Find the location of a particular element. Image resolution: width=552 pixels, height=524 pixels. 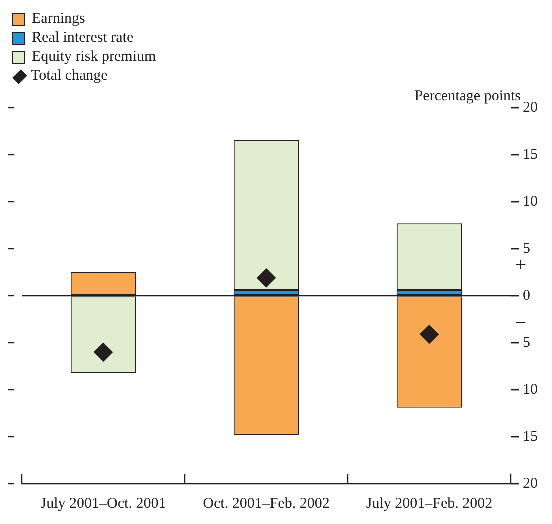

legend-label: Earnings is located at coordinates (59, 19).